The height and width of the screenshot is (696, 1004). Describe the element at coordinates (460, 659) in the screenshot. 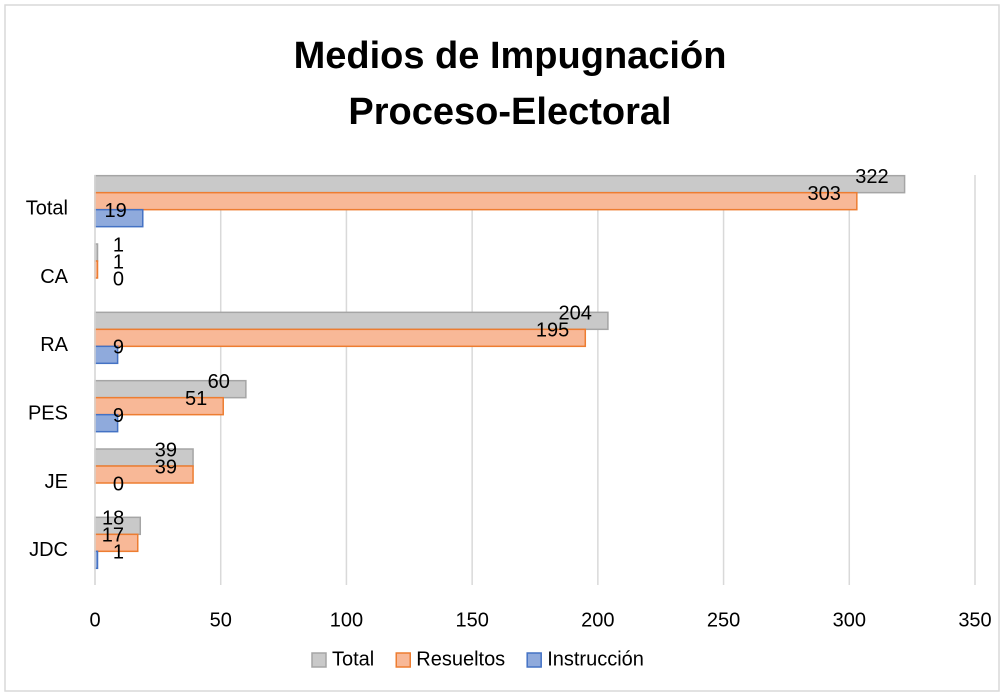

I see `legend-label: Resueltos` at that location.